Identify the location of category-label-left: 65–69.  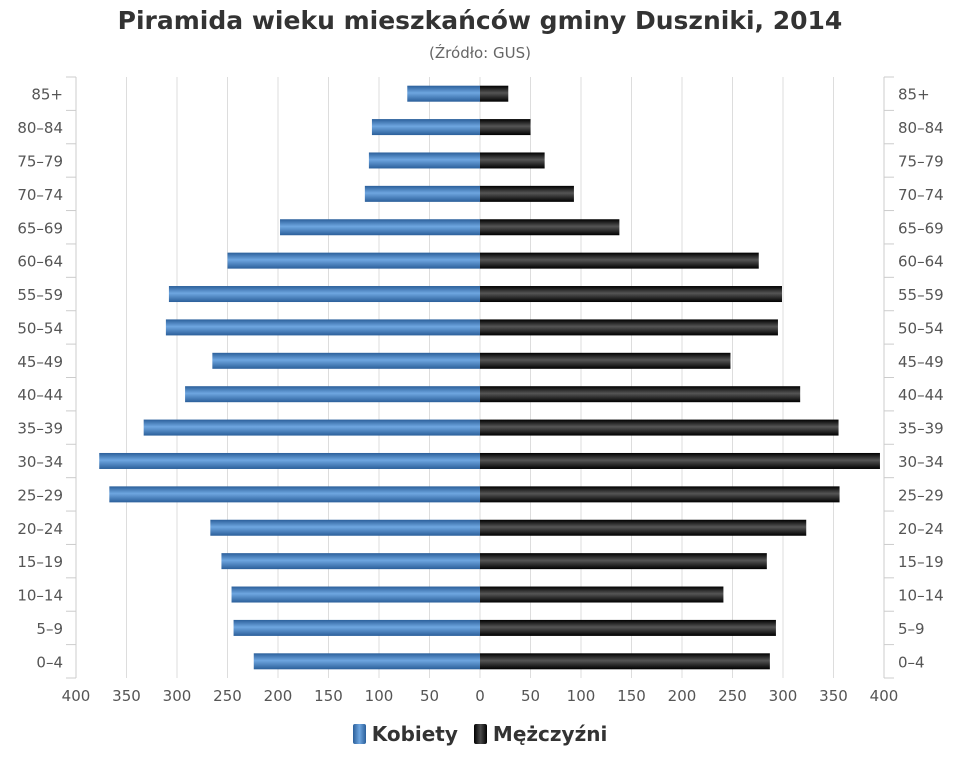
(40, 228).